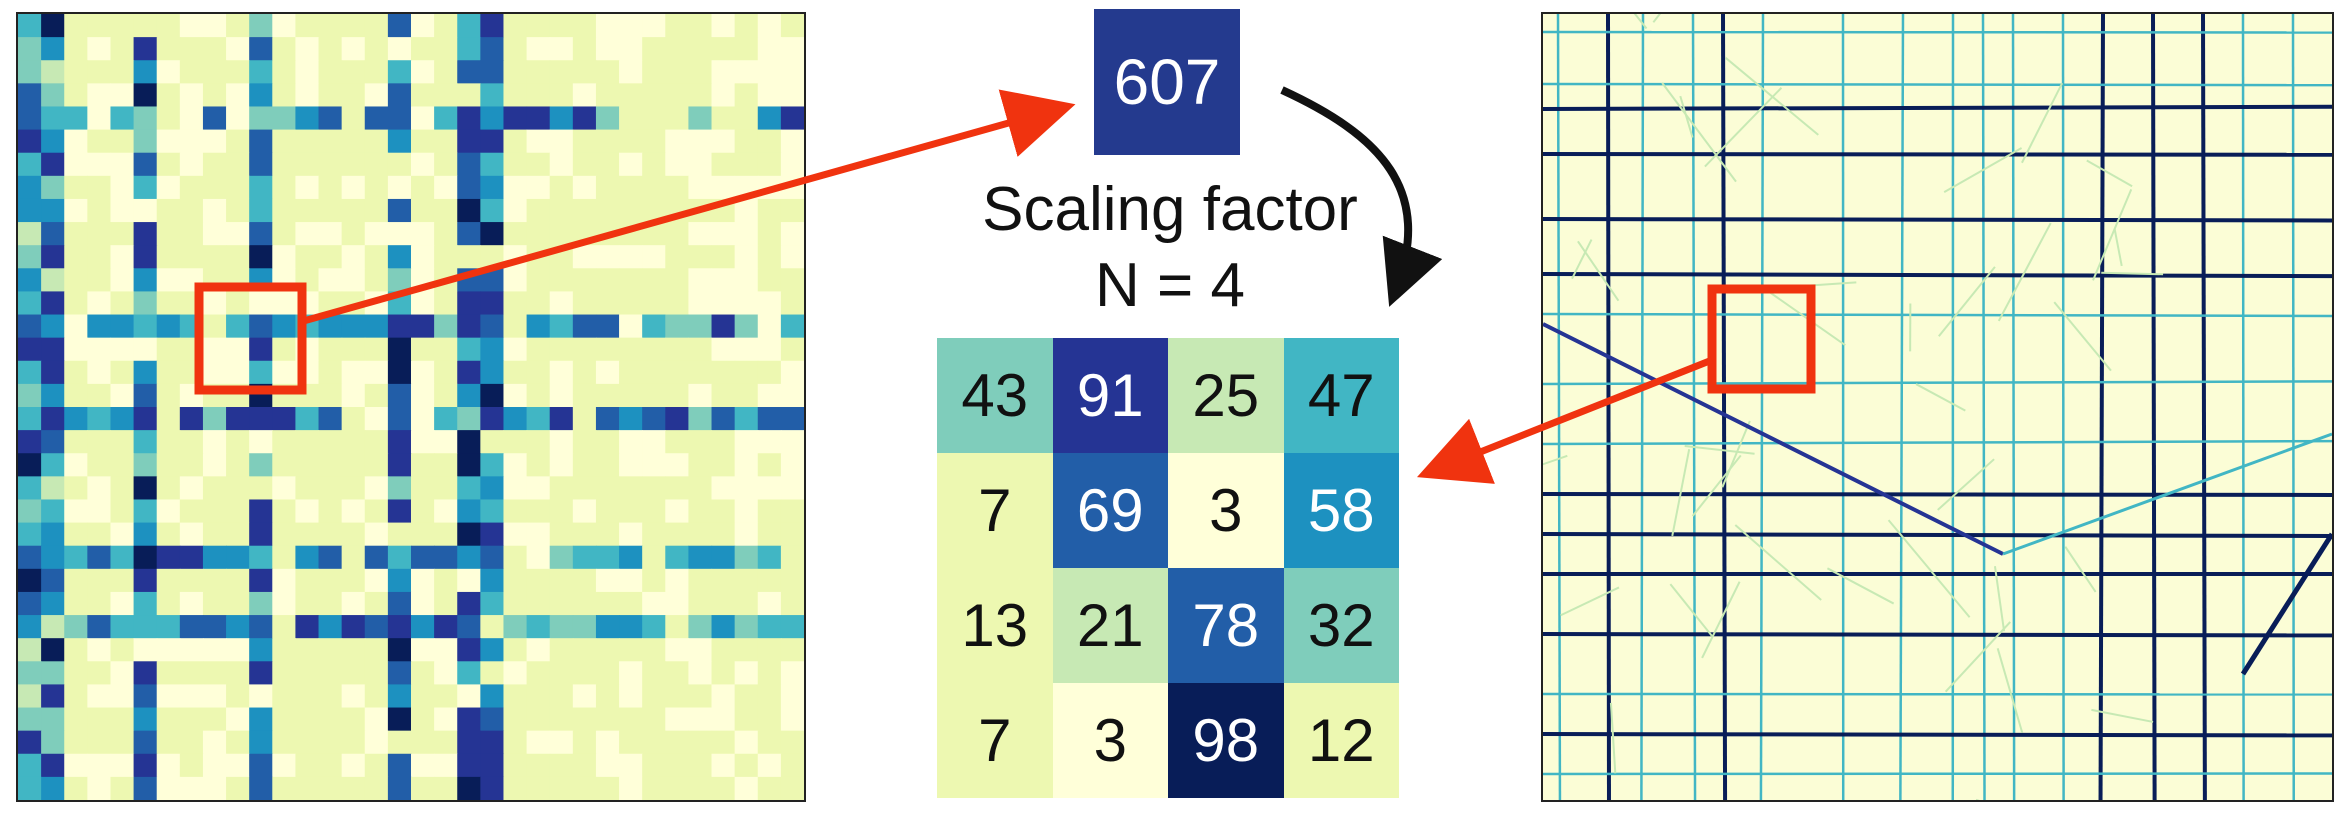 This screenshot has width=2338, height=813. I want to click on grid-cell: 58, so click(1341, 510).